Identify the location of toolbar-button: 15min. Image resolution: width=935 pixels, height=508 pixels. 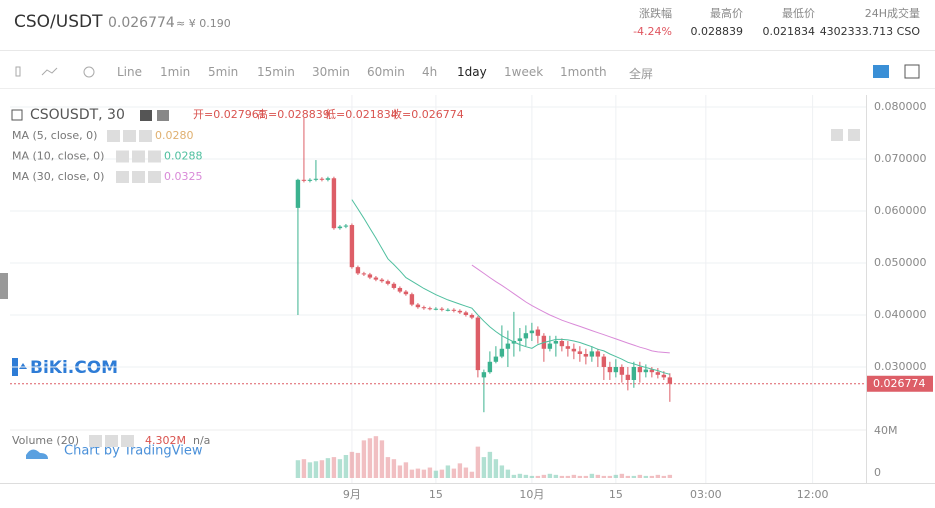
(276, 72).